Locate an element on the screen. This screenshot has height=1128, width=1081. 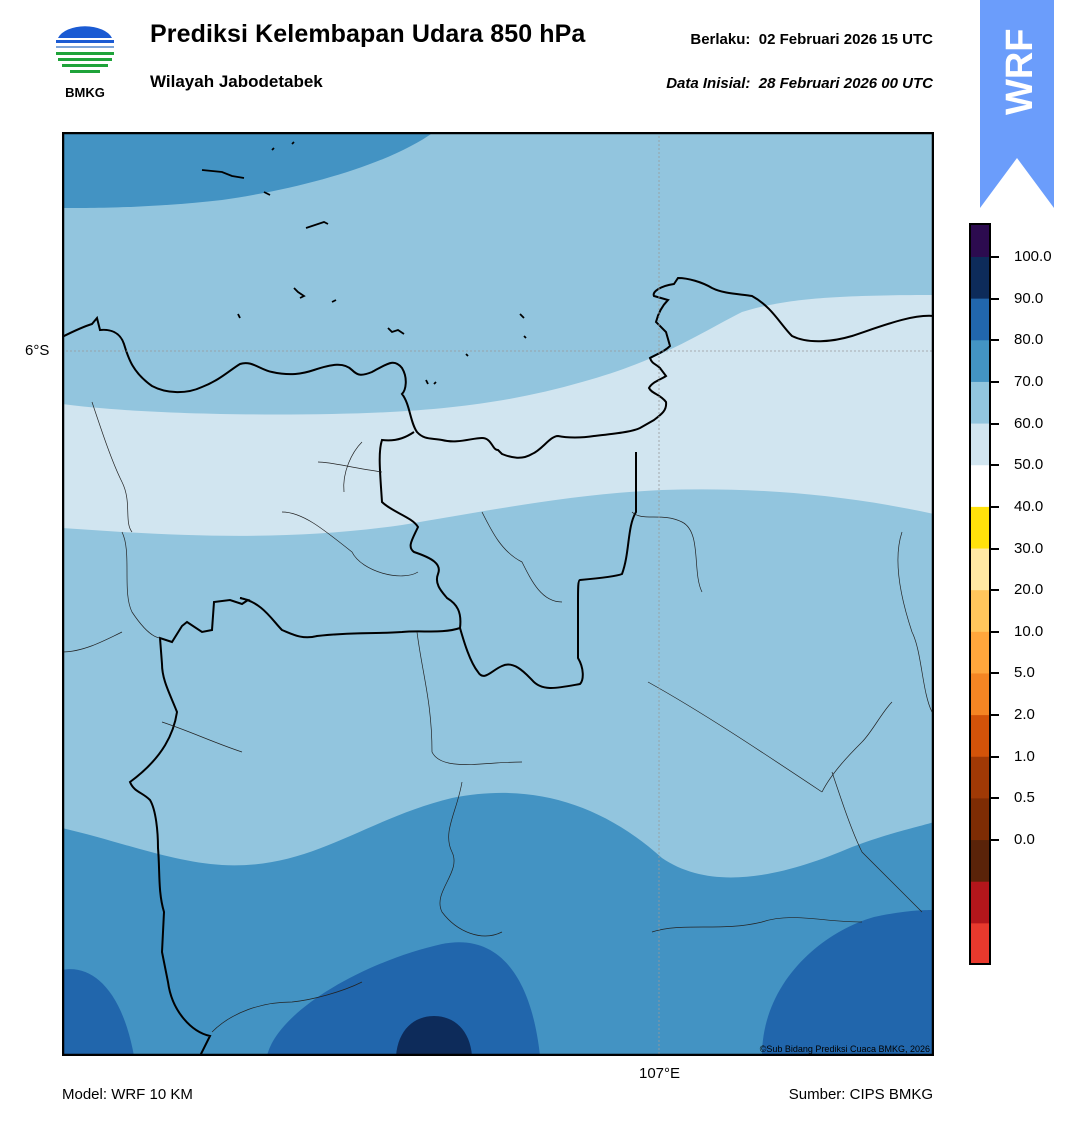
band-80-90-west is located at coordinates (98, 1012).